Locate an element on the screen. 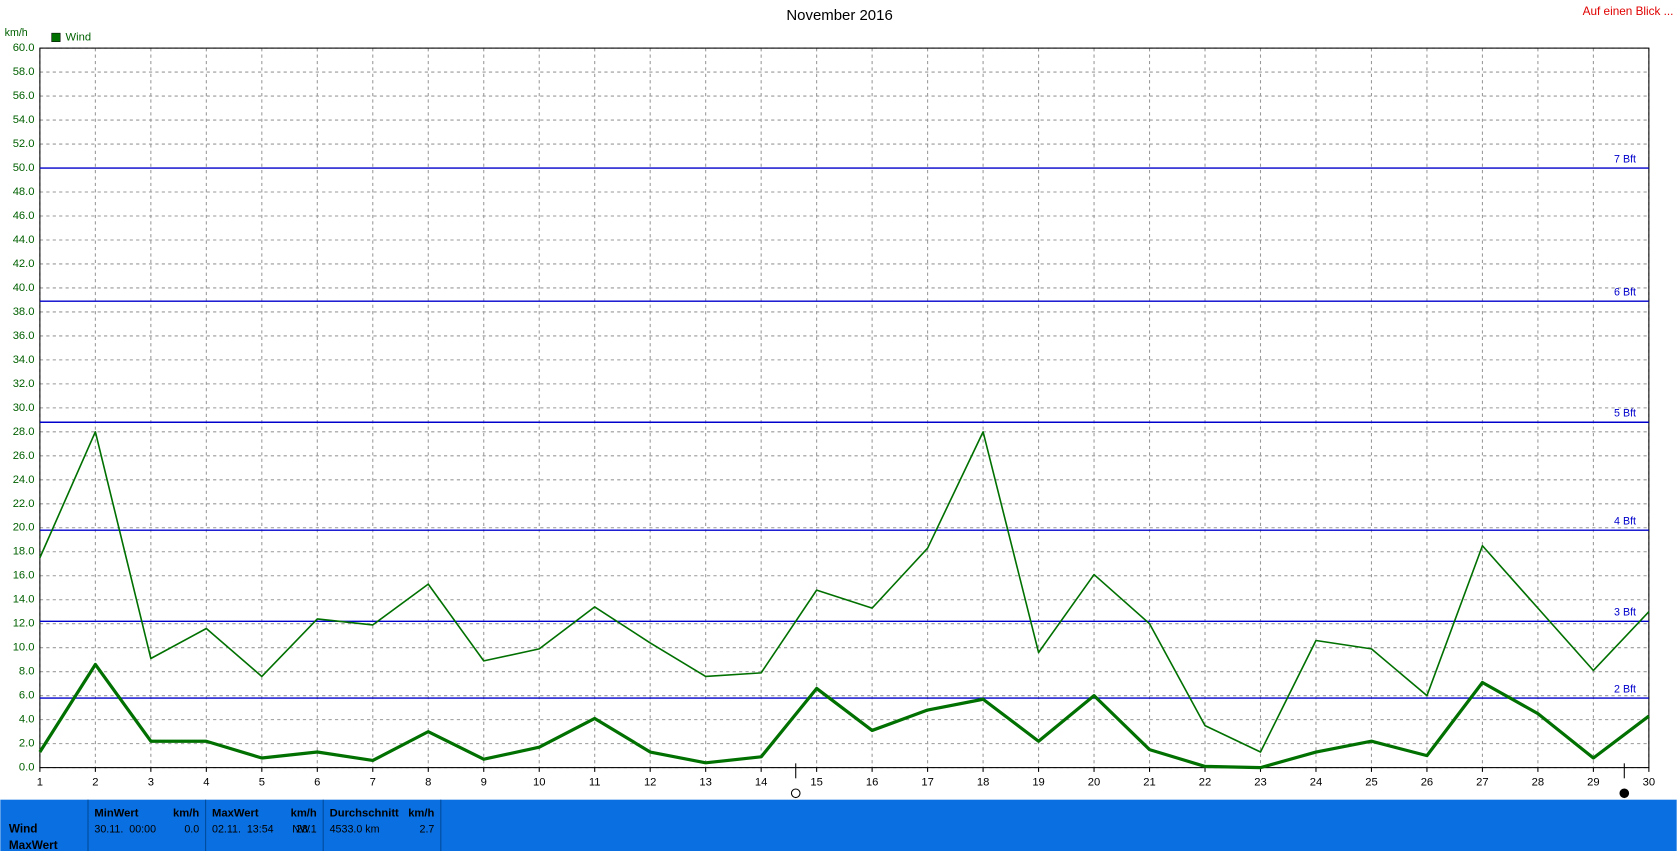  y-tick-label: 54.0 is located at coordinates (24, 120).